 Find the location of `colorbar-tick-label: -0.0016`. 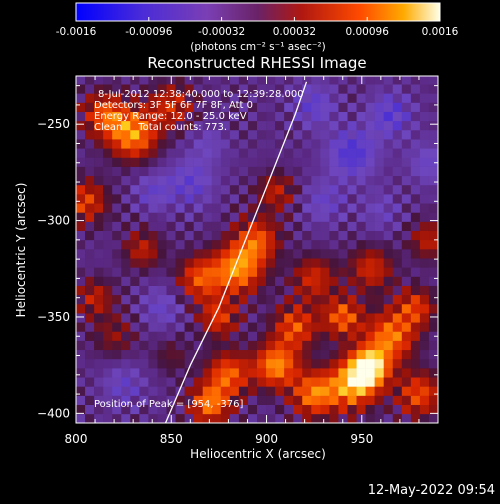

colorbar-tick-label: -0.0016 is located at coordinates (76, 32).